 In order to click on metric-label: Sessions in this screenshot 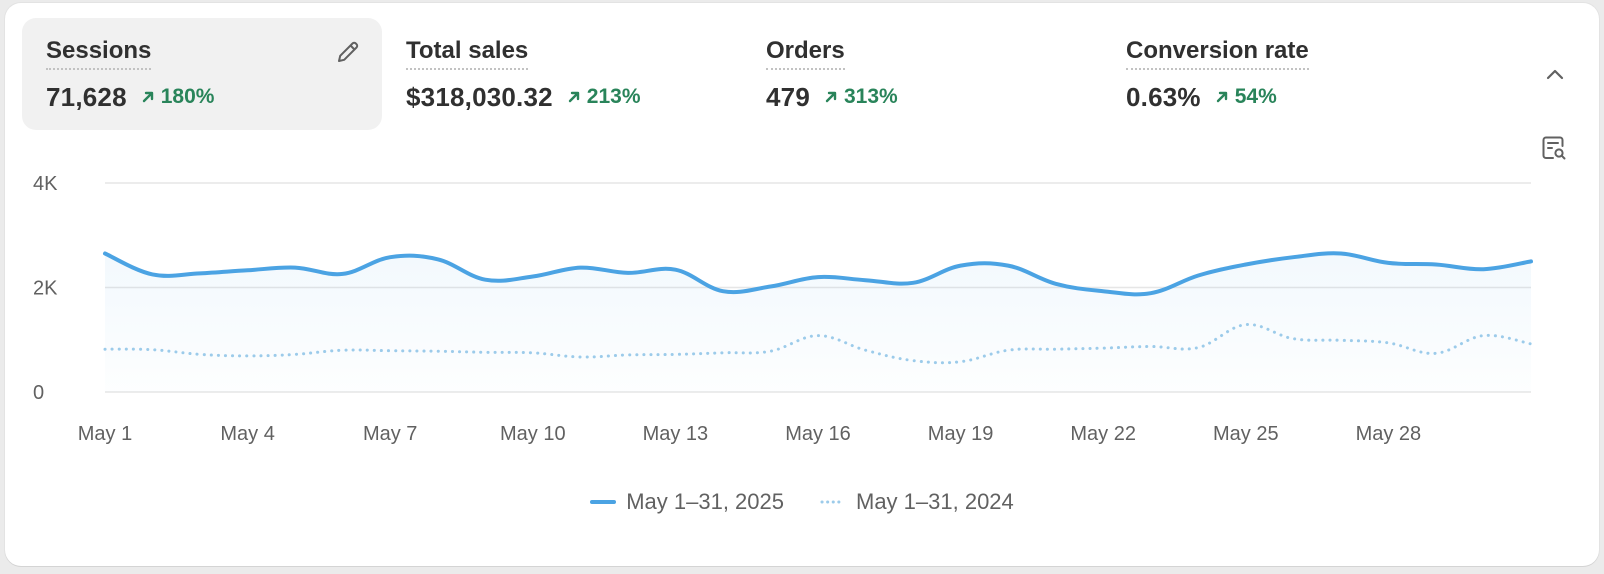, I will do `click(99, 53)`.